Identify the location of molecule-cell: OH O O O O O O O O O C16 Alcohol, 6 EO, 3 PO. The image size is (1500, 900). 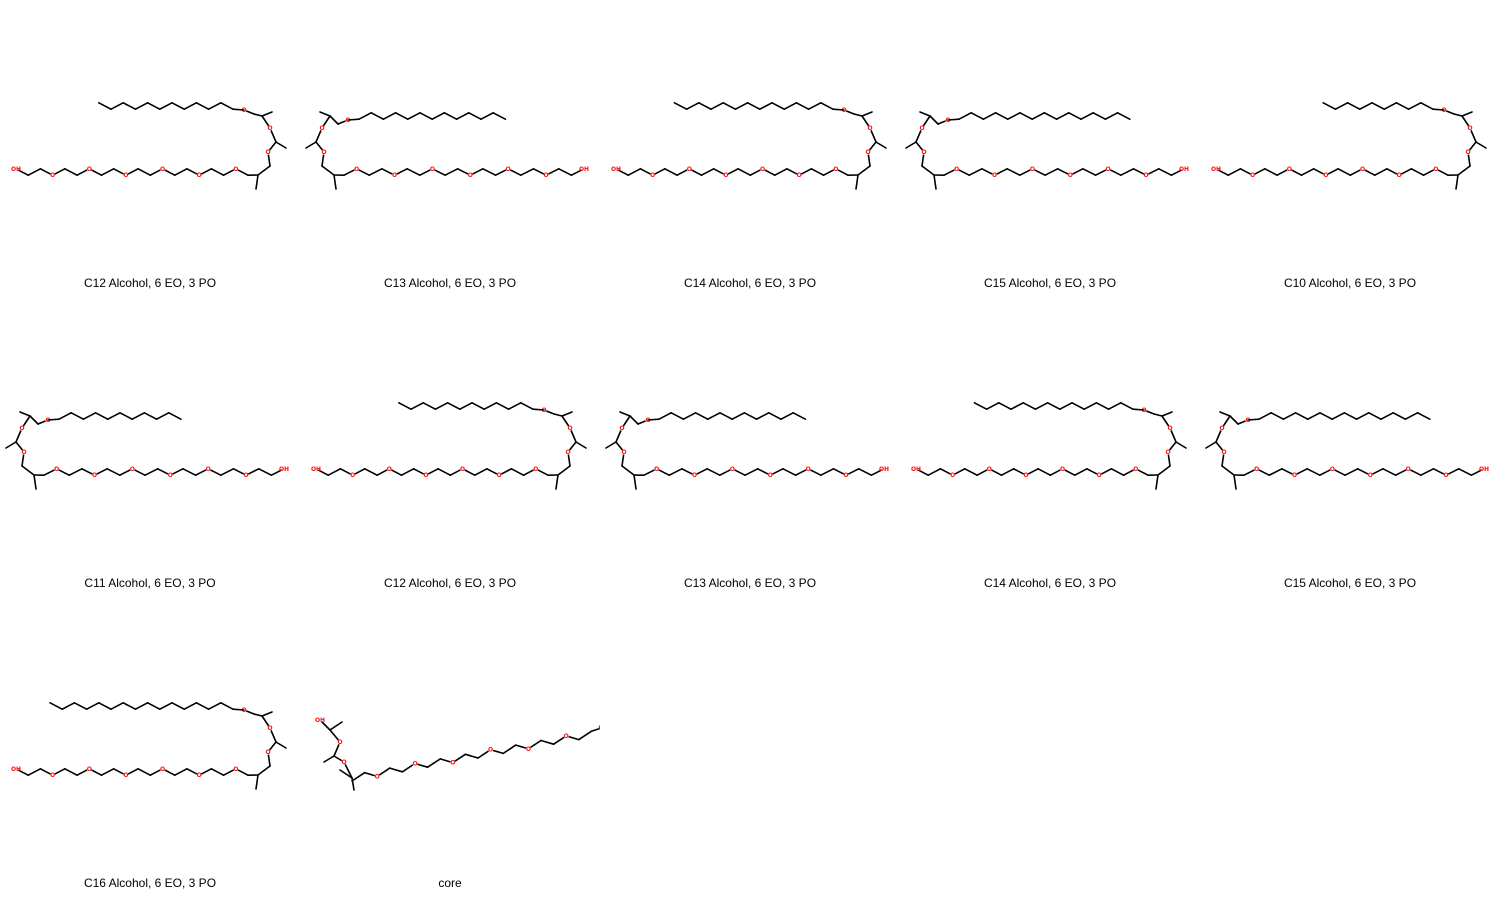
(150, 750).